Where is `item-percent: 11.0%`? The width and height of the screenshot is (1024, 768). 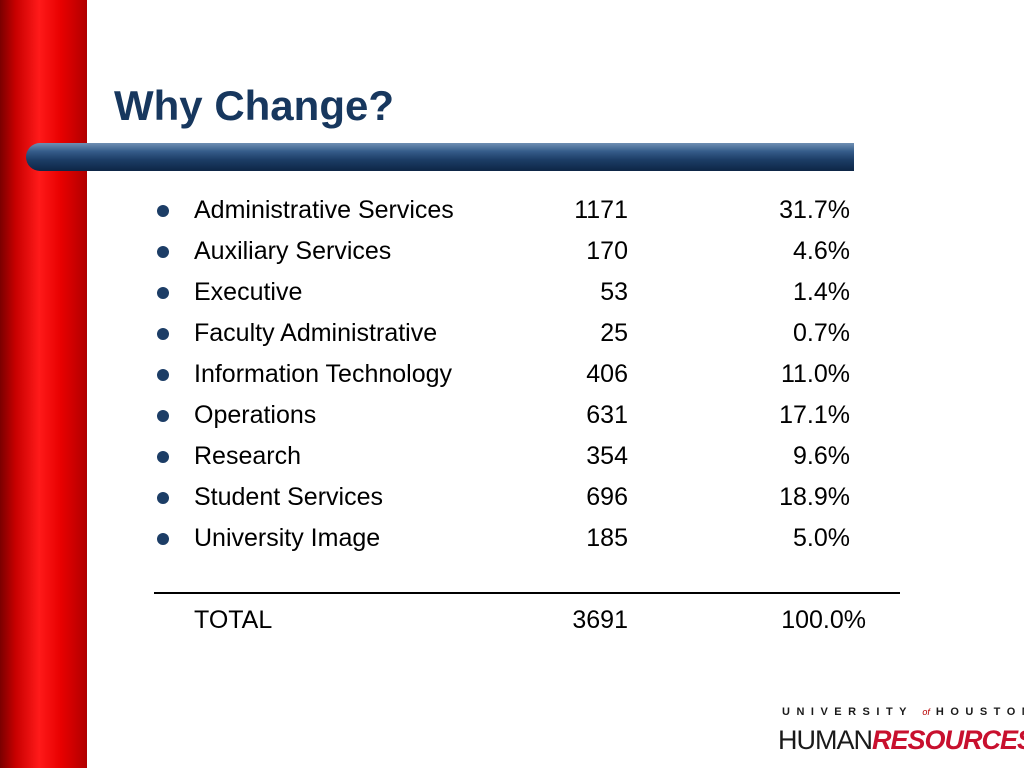
item-percent: 11.0% is located at coordinates (815, 374).